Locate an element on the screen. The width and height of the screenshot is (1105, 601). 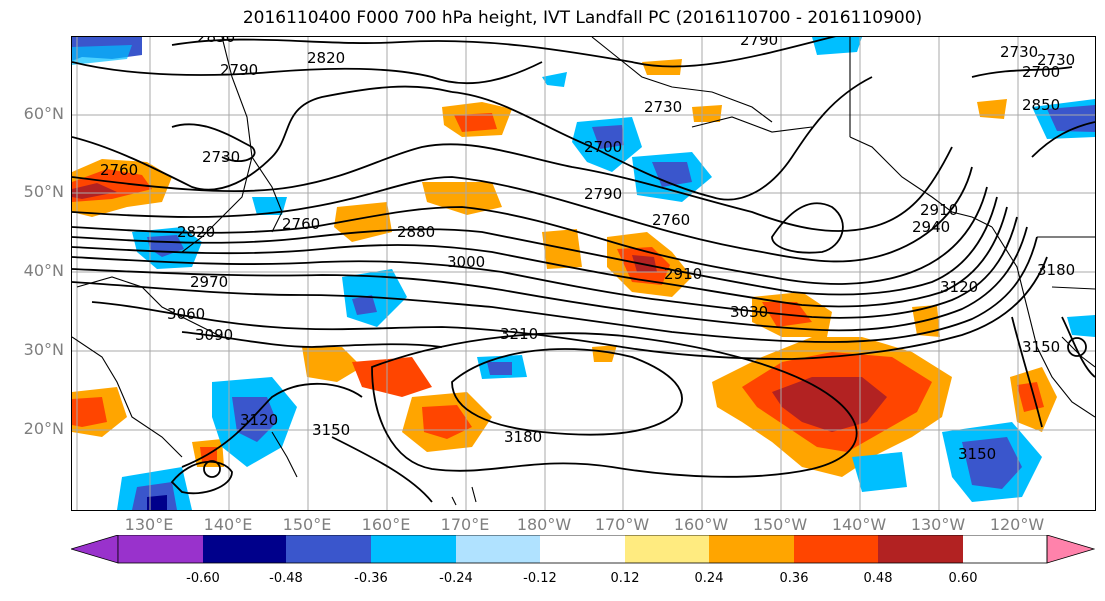
colorbar-cells is located at coordinates (583, 549).